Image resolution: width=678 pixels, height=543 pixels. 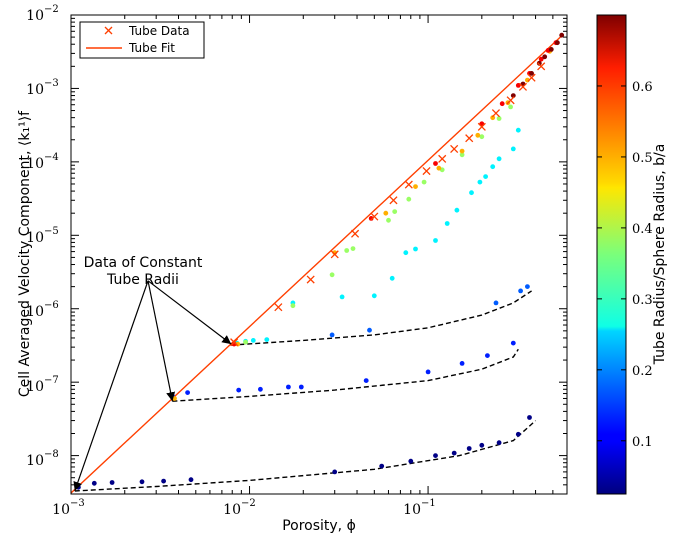 What do you see at coordinates (51, 305) in the screenshot?
I see `y-tick-exponent: −6` at bounding box center [51, 305].